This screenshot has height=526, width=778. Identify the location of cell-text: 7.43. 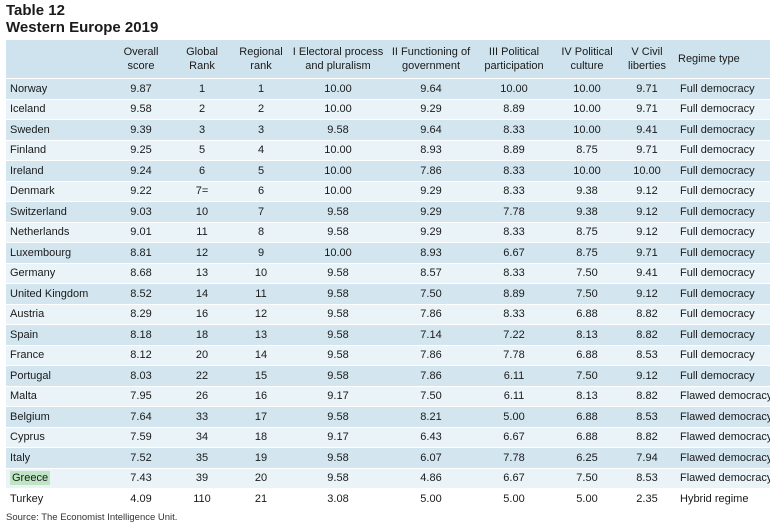
(141, 478).